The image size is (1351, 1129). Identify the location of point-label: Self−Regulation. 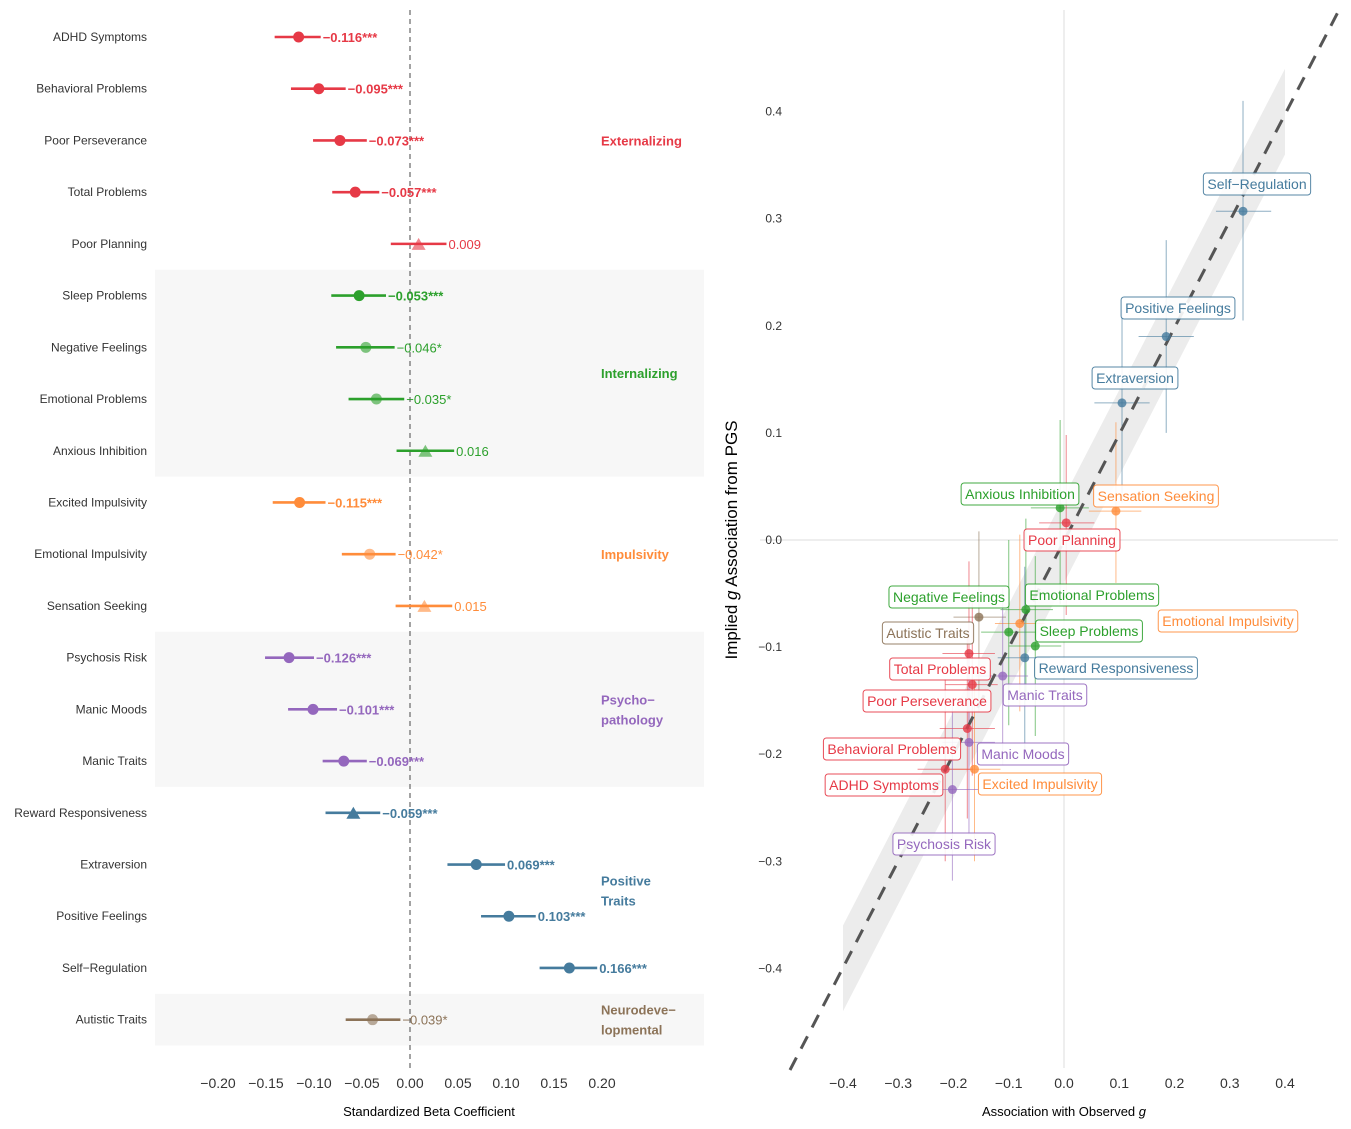
(1257, 184).